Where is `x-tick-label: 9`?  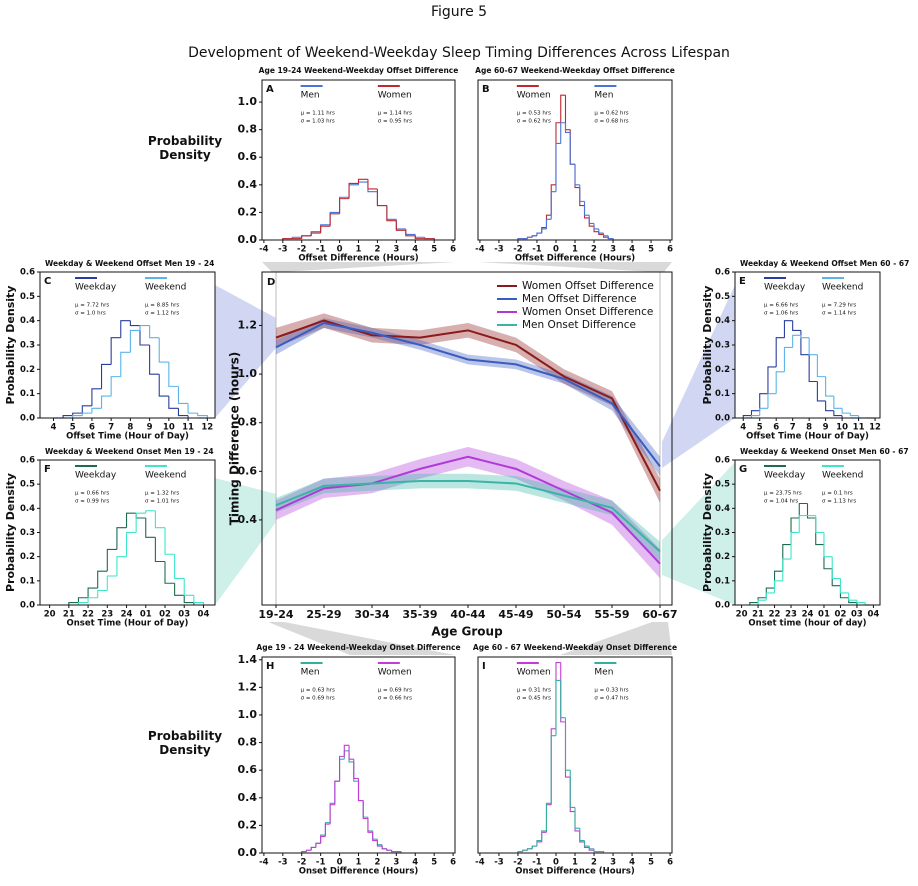
x-tick-label: 9 is located at coordinates (150, 428).